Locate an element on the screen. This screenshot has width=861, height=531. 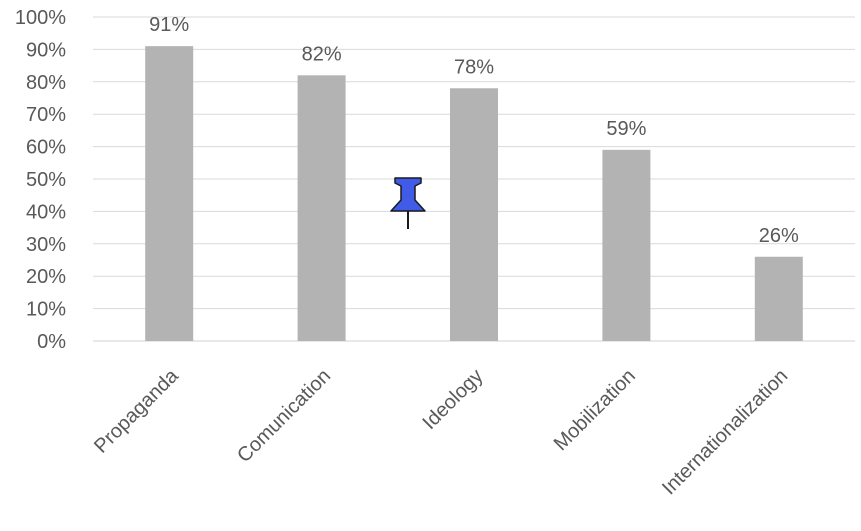
y-tick-label: 60% is located at coordinates (46, 148).